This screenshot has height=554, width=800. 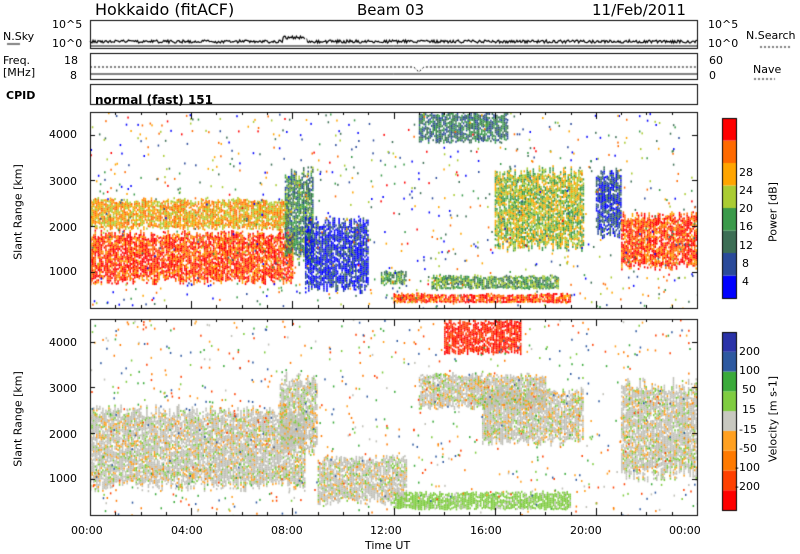 What do you see at coordinates (388, 545) in the screenshot?
I see `x-axis-label: Time UT` at bounding box center [388, 545].